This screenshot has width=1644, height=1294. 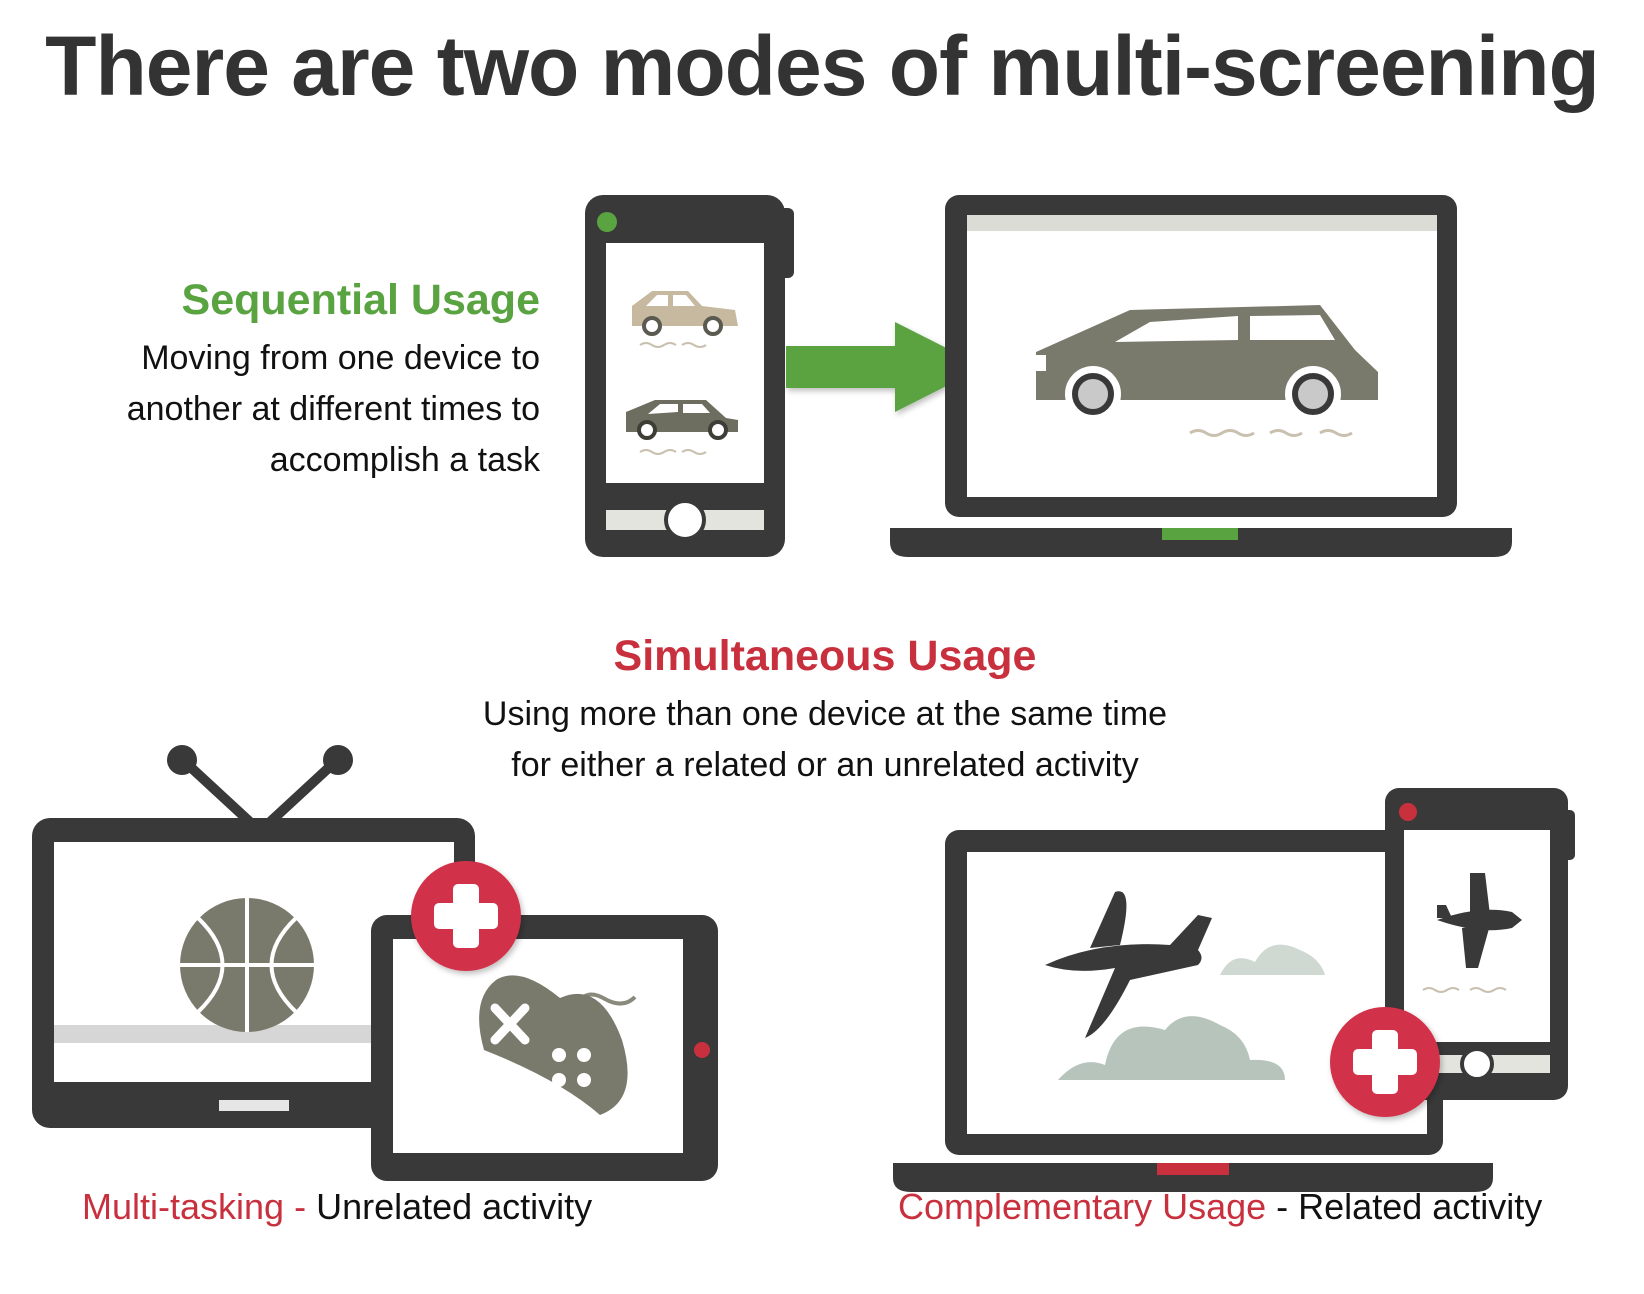 I want to click on page-title: There are two modes of multi-screening, so click(x=822, y=66).